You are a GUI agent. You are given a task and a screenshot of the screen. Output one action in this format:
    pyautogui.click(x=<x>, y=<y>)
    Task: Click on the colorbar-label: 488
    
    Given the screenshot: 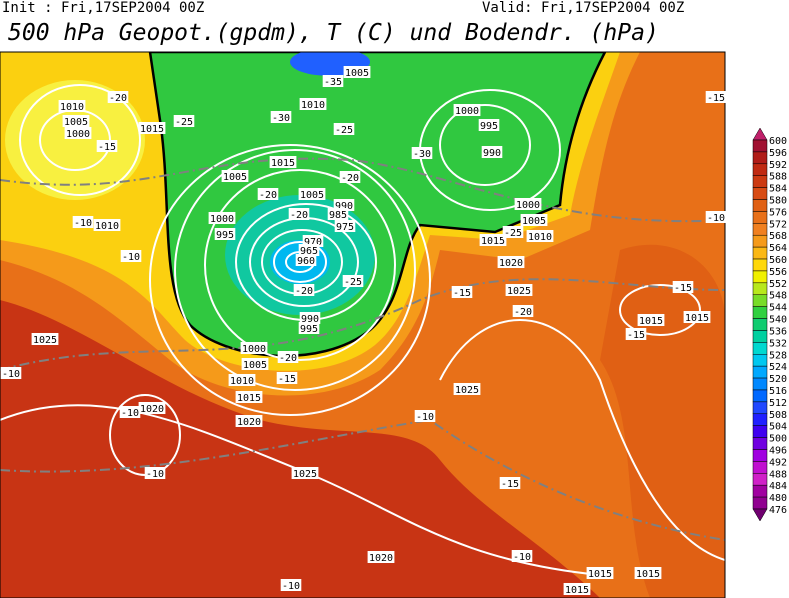 What is the action you would take?
    pyautogui.click(x=778, y=474)
    